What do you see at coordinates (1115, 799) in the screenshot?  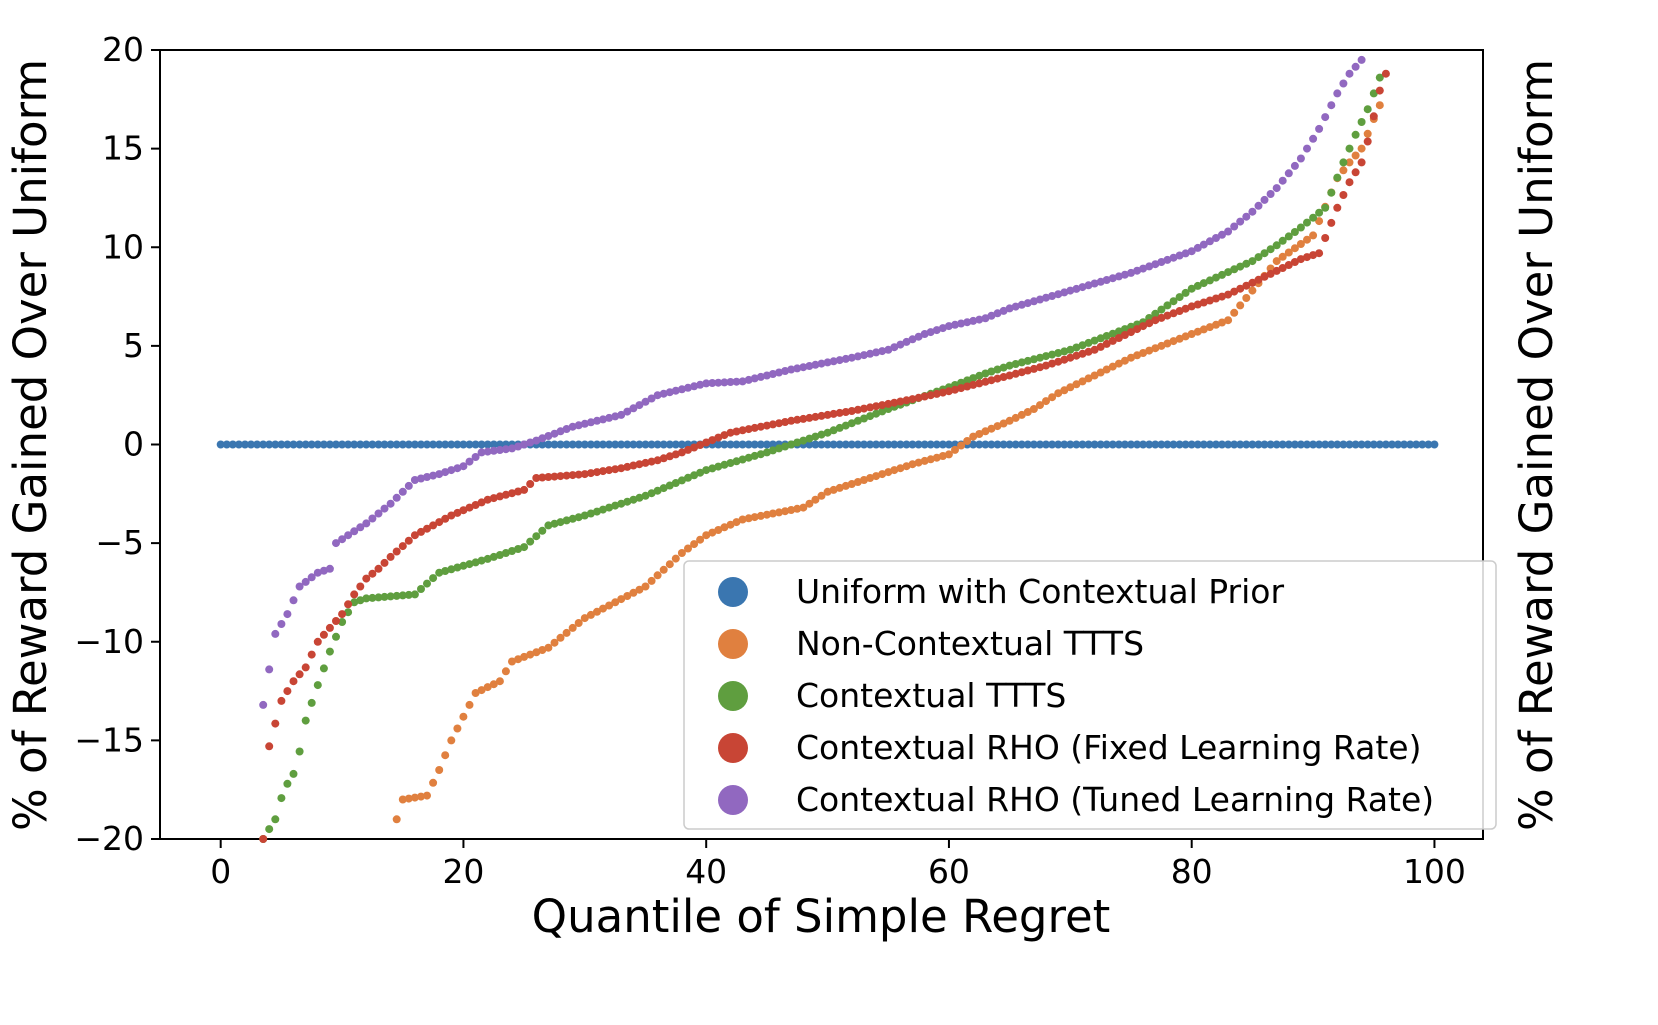 I see `legend-label: Contextual RHO (Tuned Learning Rate)` at bounding box center [1115, 799].